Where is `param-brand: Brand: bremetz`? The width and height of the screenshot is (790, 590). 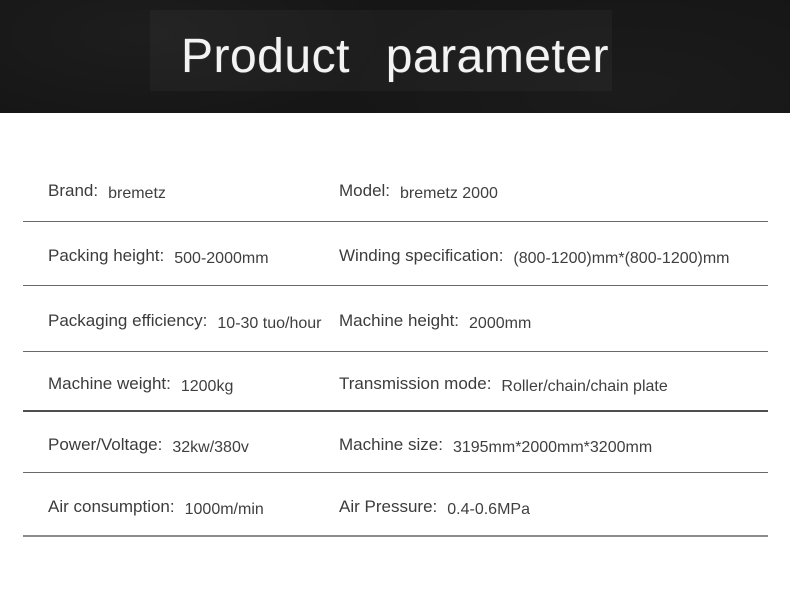 param-brand: Brand: bremetz is located at coordinates (181, 191).